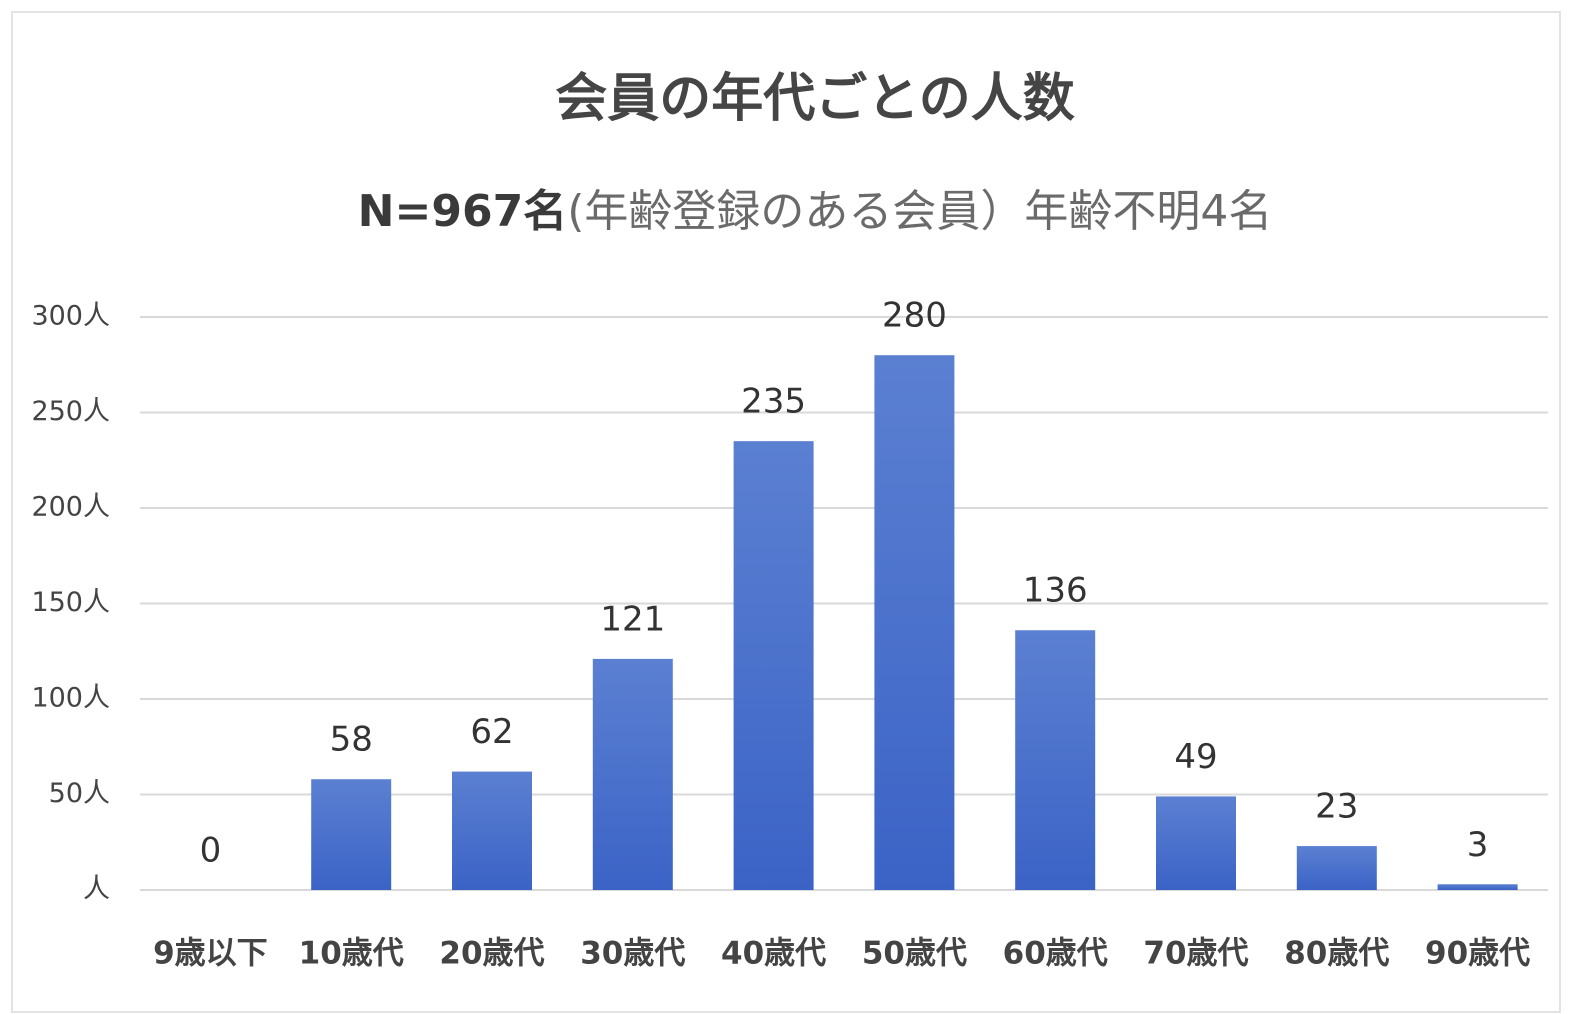 This screenshot has width=1570, height=1014. Describe the element at coordinates (351, 954) in the screenshot. I see `x-tick-label: 10歳代` at that location.